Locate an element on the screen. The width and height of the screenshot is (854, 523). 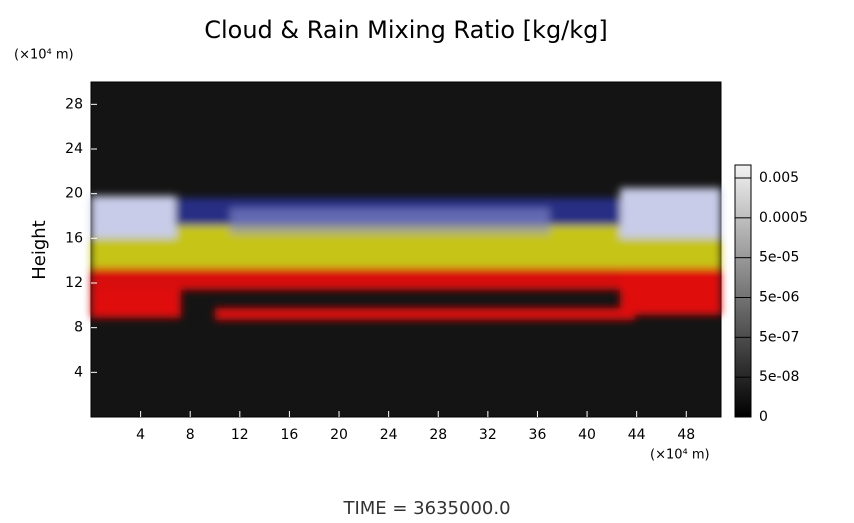
colorbar is located at coordinates (743, 291).